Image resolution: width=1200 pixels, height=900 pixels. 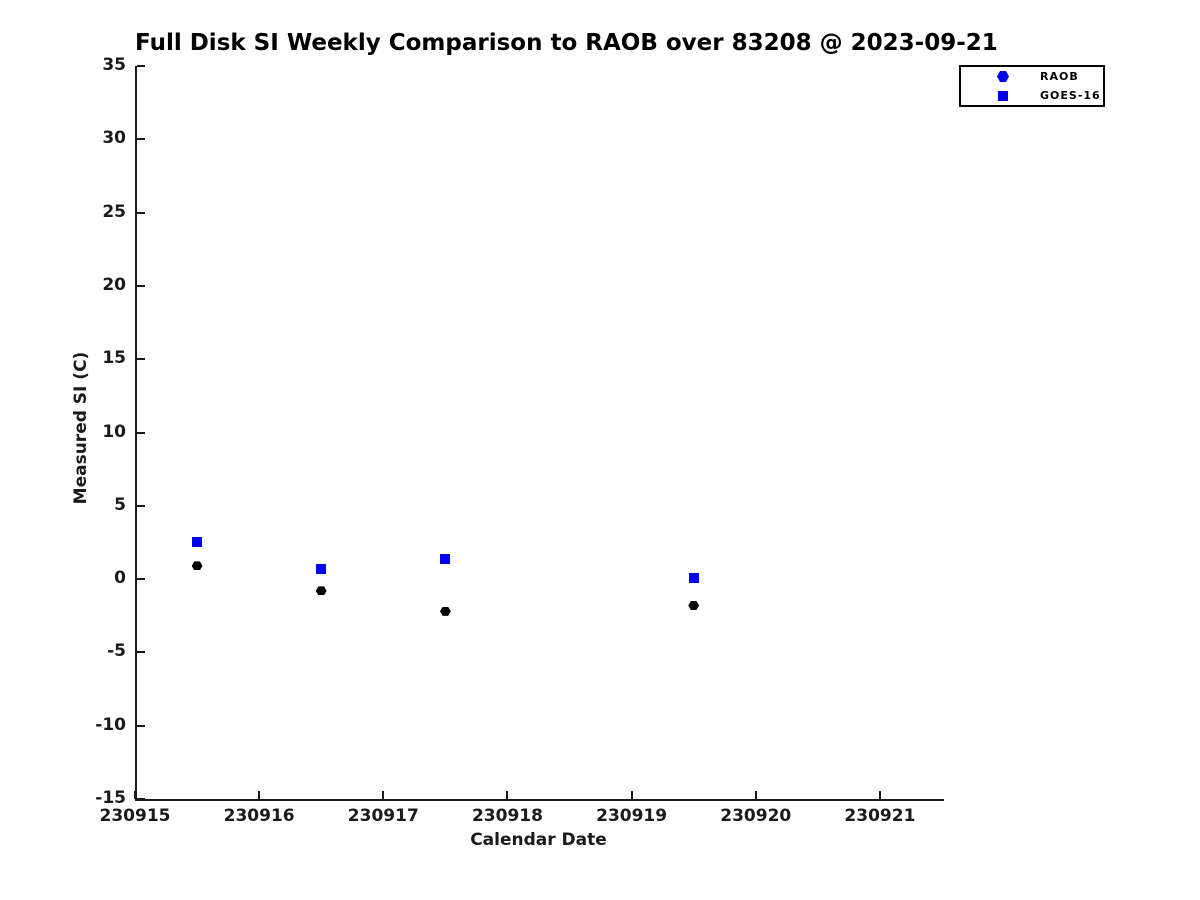 I want to click on x-tick-label: 230916, so click(x=259, y=816).